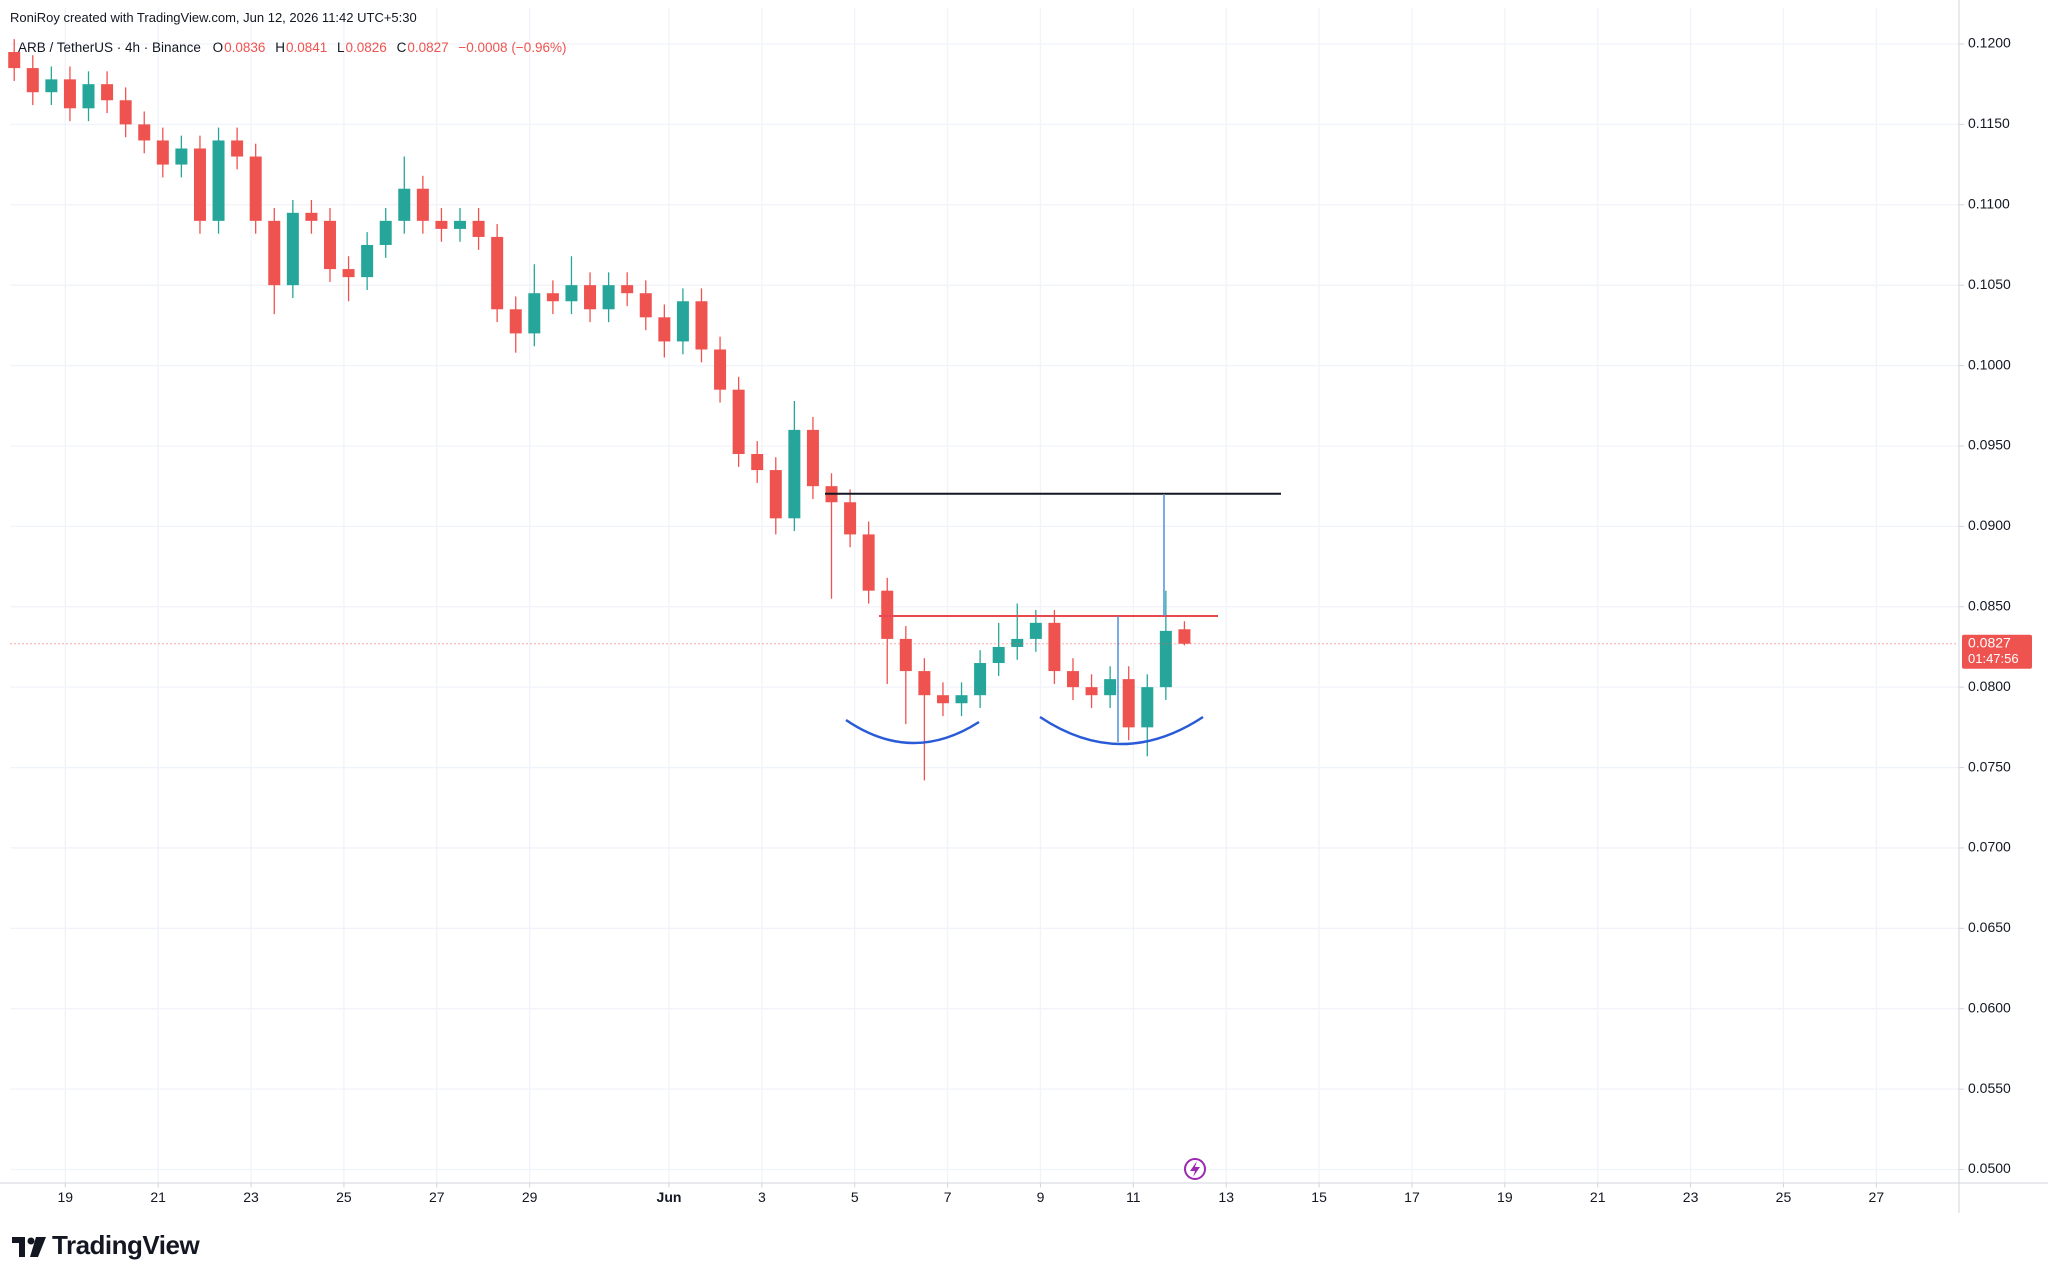 The image size is (2048, 1279). Describe the element at coordinates (1989, 1007) in the screenshot. I see `y-tick-label: 0.0600` at that location.